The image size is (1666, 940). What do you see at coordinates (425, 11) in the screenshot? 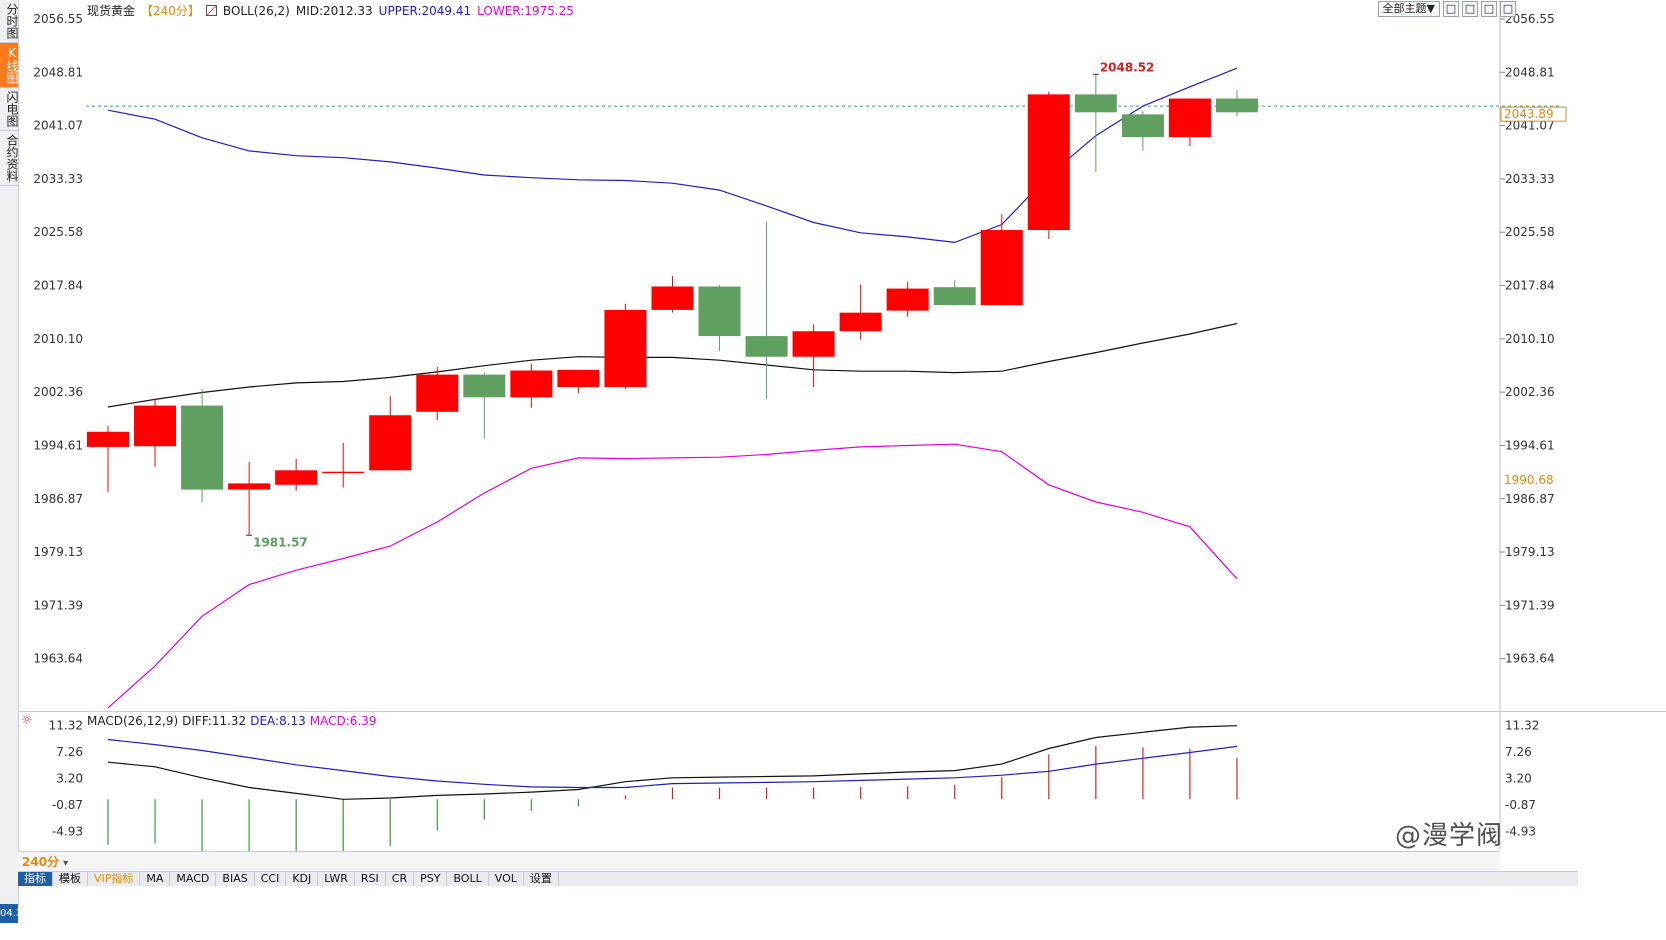
I see `boll-upper-value: UPPER:2049.41` at bounding box center [425, 11].